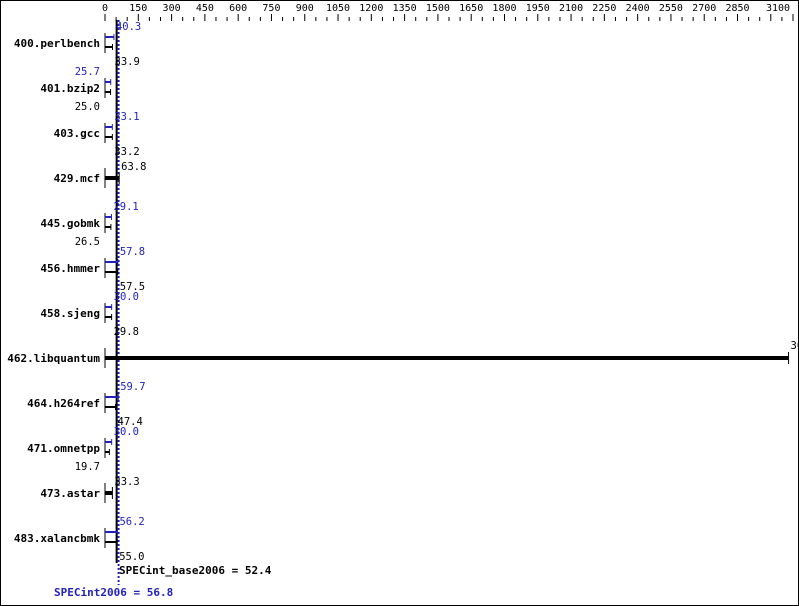 This screenshot has width=799, height=606. I want to click on base-value-label: 19.7, so click(87, 467).